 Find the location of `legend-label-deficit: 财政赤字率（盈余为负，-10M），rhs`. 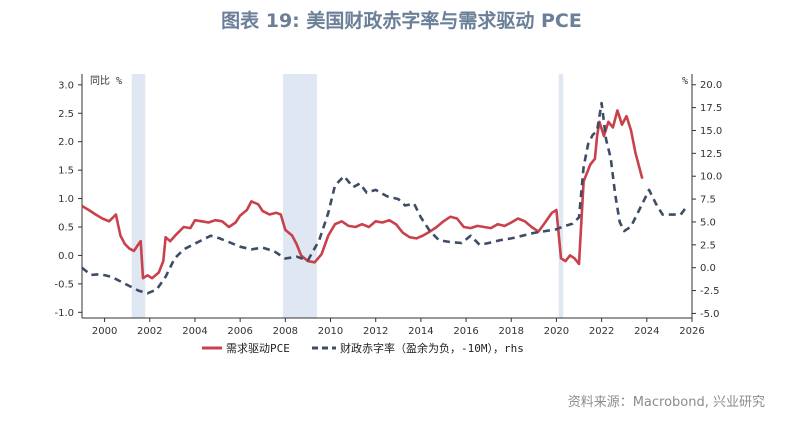

legend-label-deficit: 财政赤字率（盈余为负，-10M），rhs is located at coordinates (432, 348).